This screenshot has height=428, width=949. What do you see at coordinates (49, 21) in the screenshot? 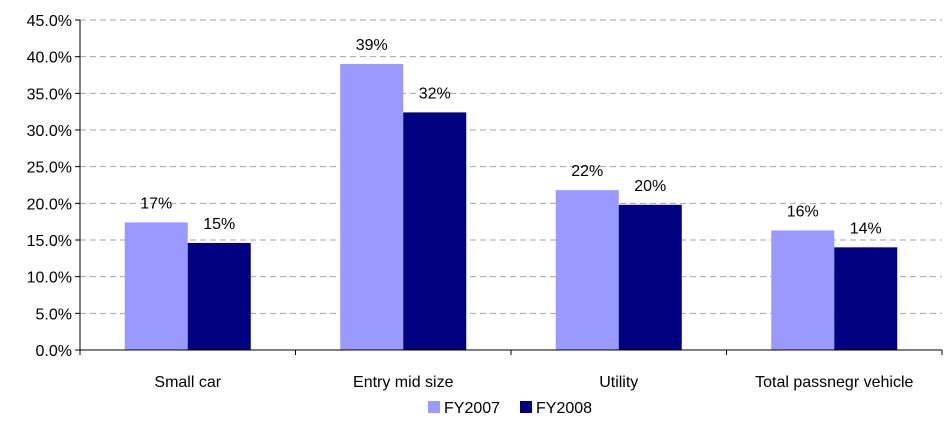
I see `y-tick-label: 45.0%` at bounding box center [49, 21].